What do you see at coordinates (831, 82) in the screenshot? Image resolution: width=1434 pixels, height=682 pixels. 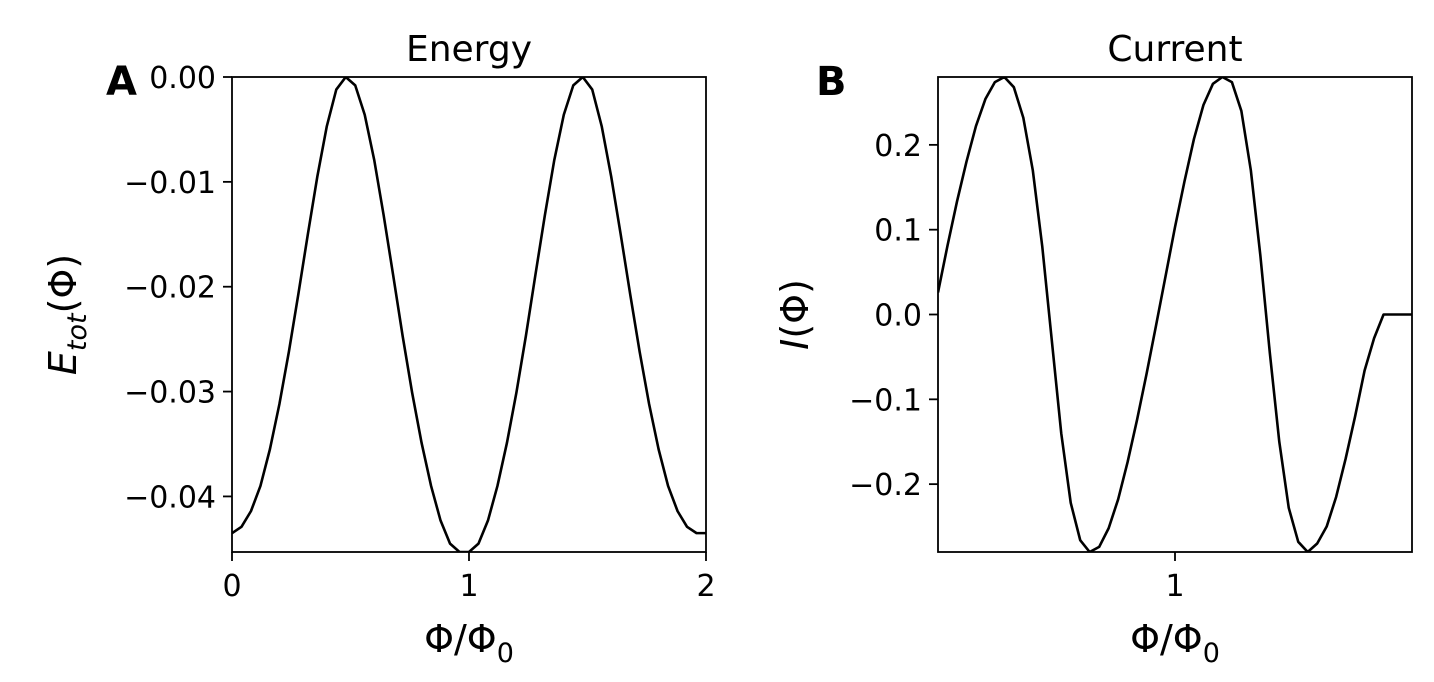 I see `panel-letter: B` at bounding box center [831, 82].